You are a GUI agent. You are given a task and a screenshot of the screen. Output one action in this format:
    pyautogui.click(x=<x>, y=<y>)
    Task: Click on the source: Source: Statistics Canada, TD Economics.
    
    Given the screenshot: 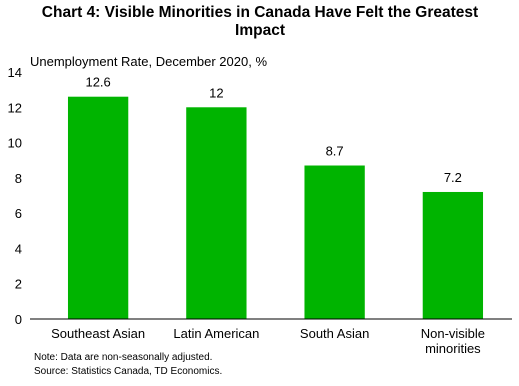 What is the action you would take?
    pyautogui.click(x=128, y=371)
    